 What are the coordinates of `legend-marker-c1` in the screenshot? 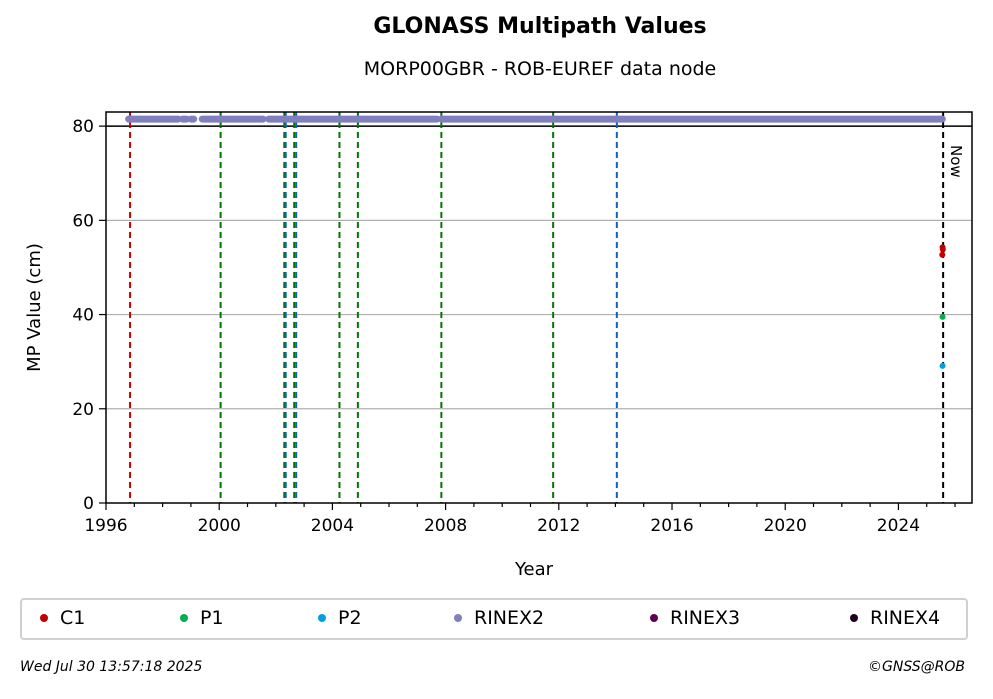 It's located at (44, 618).